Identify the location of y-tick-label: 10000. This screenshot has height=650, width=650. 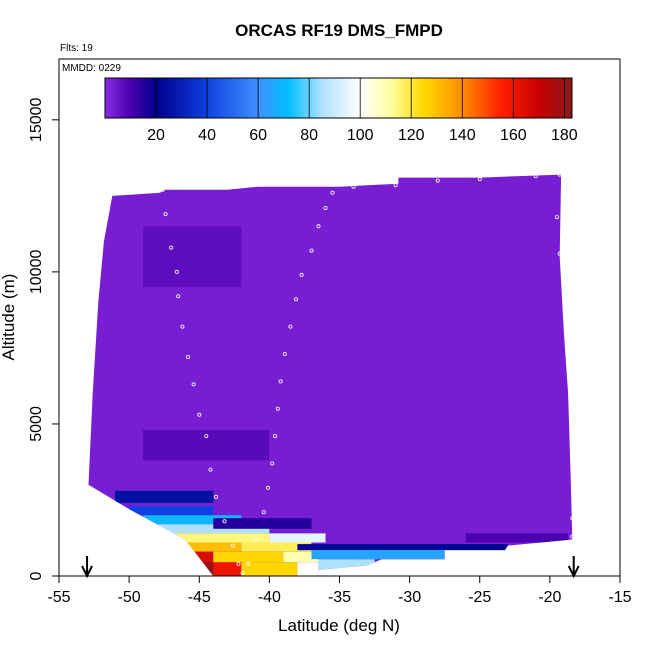
(36, 272).